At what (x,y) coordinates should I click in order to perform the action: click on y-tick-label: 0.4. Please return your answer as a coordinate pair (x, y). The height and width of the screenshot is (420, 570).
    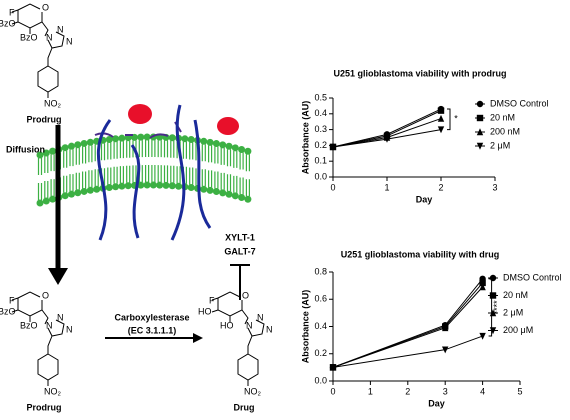
    Looking at the image, I should click on (320, 326).